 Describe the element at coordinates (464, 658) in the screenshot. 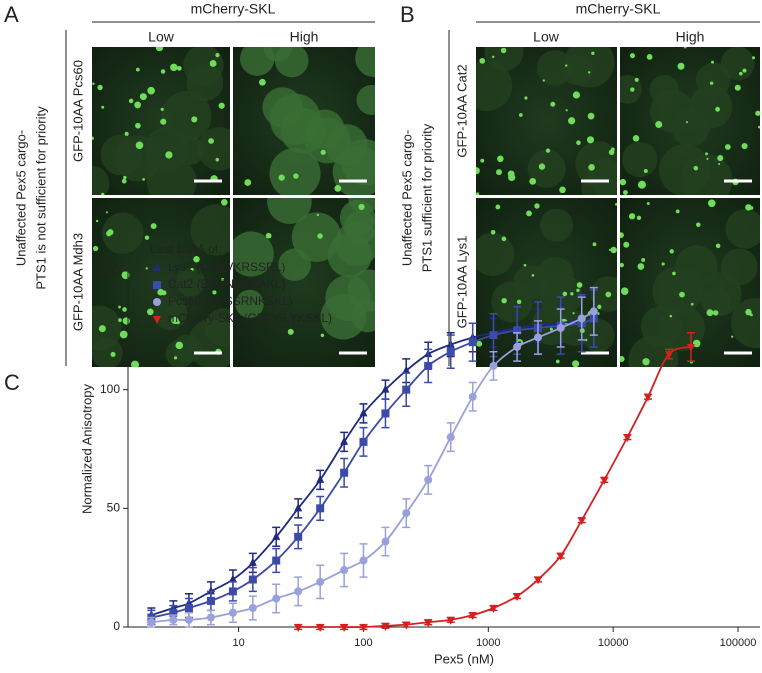

I see `x-axis-title: Pex5 (nM)` at that location.